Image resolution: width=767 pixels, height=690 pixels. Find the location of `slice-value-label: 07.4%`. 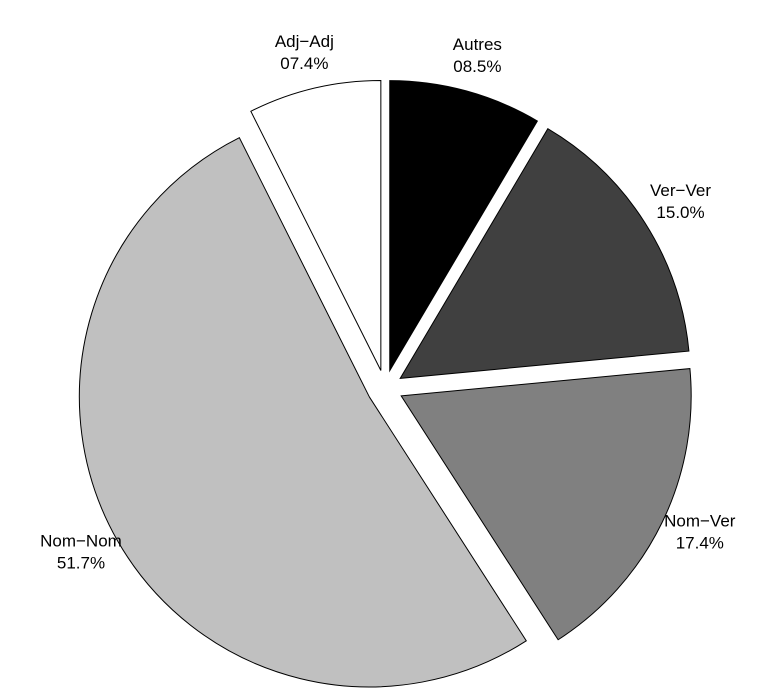

slice-value-label: 07.4% is located at coordinates (304, 63).